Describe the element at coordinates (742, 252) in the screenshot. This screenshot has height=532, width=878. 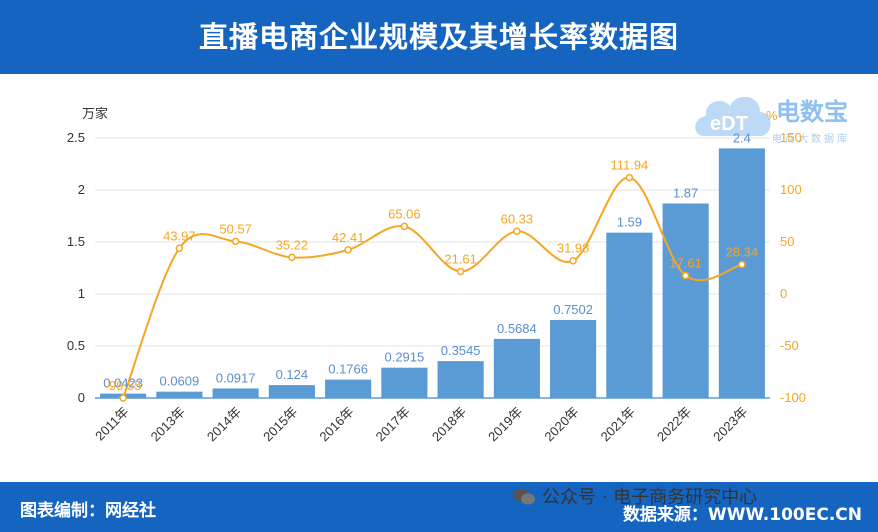
I see `growth-data-label: 28.34` at that location.